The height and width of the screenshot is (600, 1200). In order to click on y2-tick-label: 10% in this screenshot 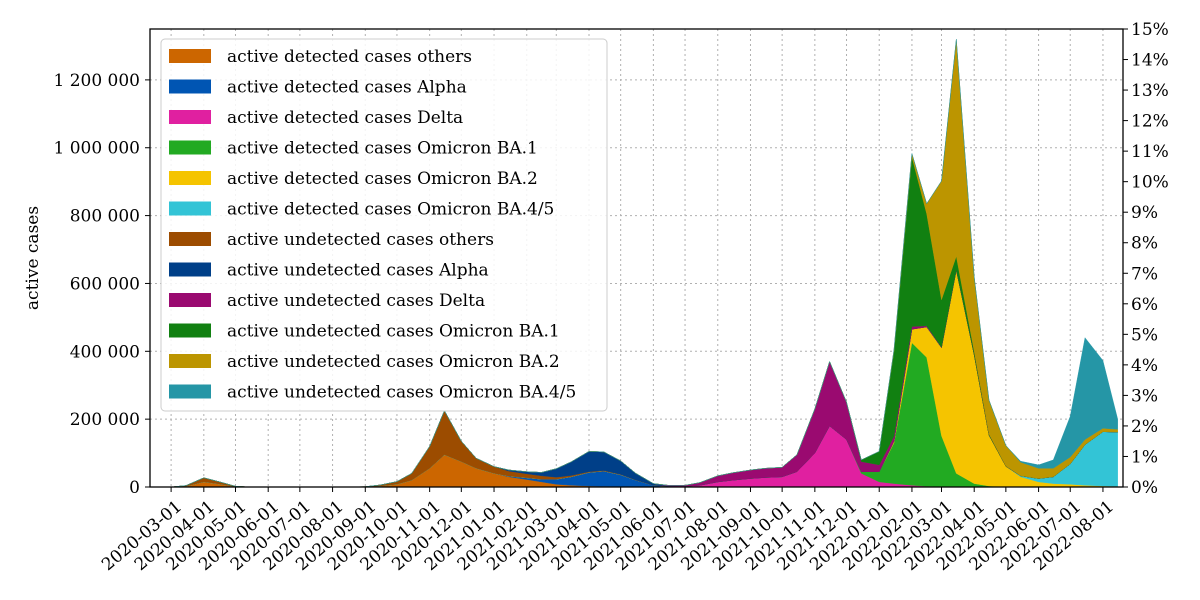, I will do `click(1150, 183)`.